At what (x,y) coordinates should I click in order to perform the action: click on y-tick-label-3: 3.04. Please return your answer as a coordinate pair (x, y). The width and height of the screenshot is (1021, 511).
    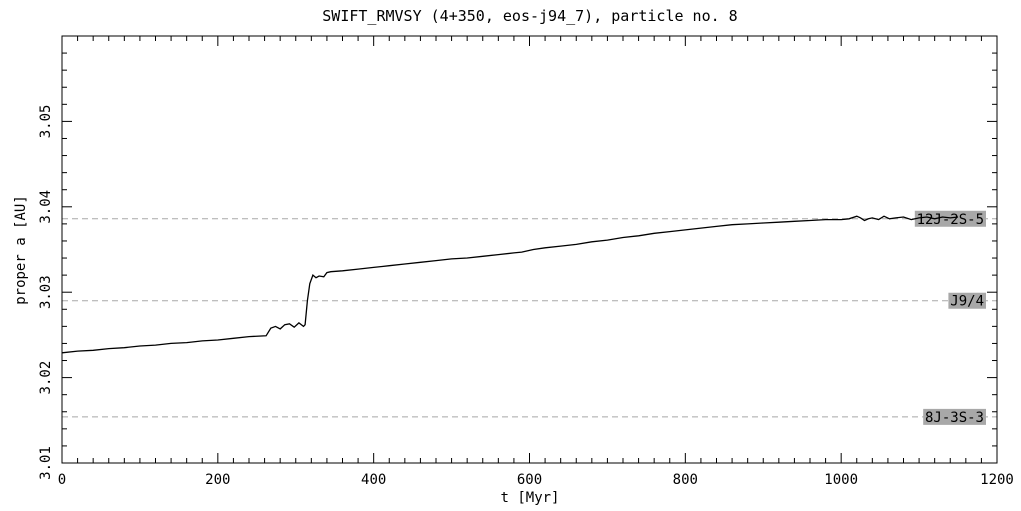
    Looking at the image, I should click on (46, 207).